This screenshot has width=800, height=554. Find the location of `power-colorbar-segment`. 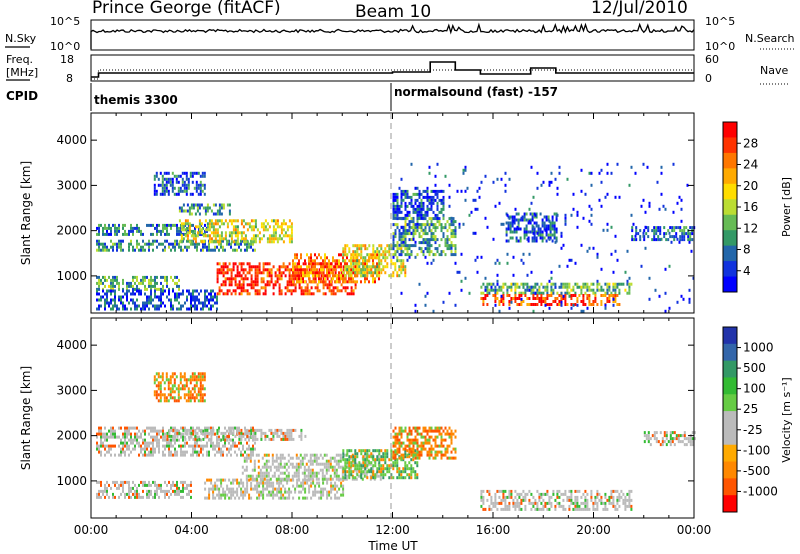

power-colorbar-segment is located at coordinates (730, 176).